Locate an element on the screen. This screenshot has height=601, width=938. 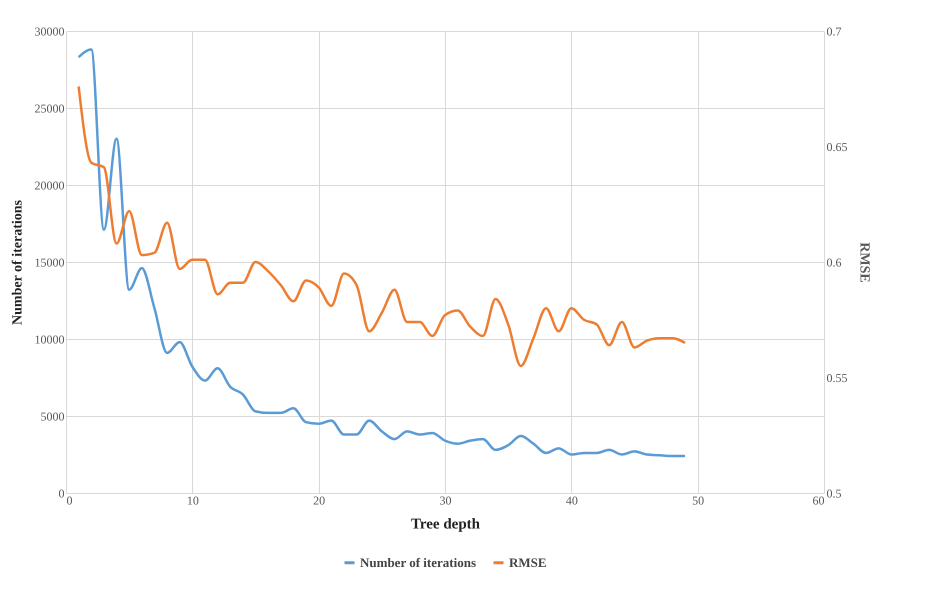
y2-tick-label: 0.65 is located at coordinates (837, 147).